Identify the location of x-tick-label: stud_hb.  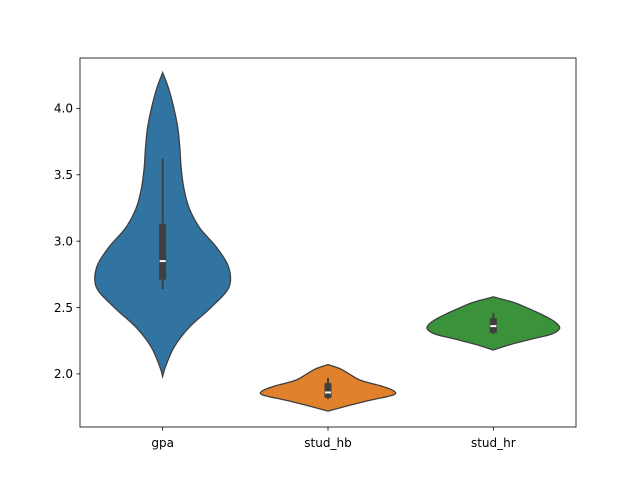
(327, 443).